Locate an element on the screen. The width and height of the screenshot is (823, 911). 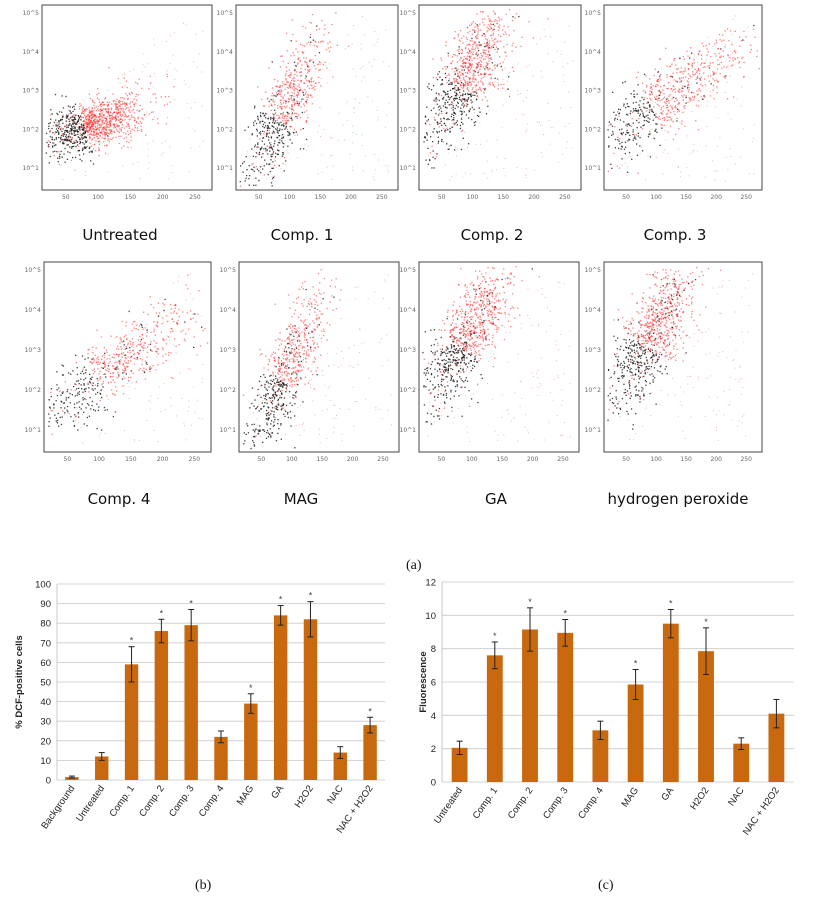
scatter-panel-label: Comp. 3 is located at coordinates (675, 235).